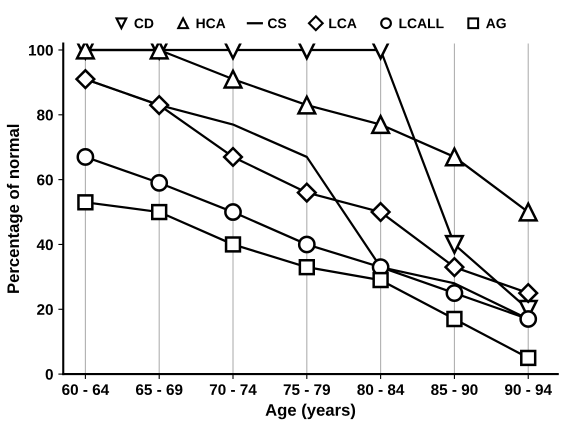  I want to click on x-tick-label: 90 - 94, so click(528, 390).